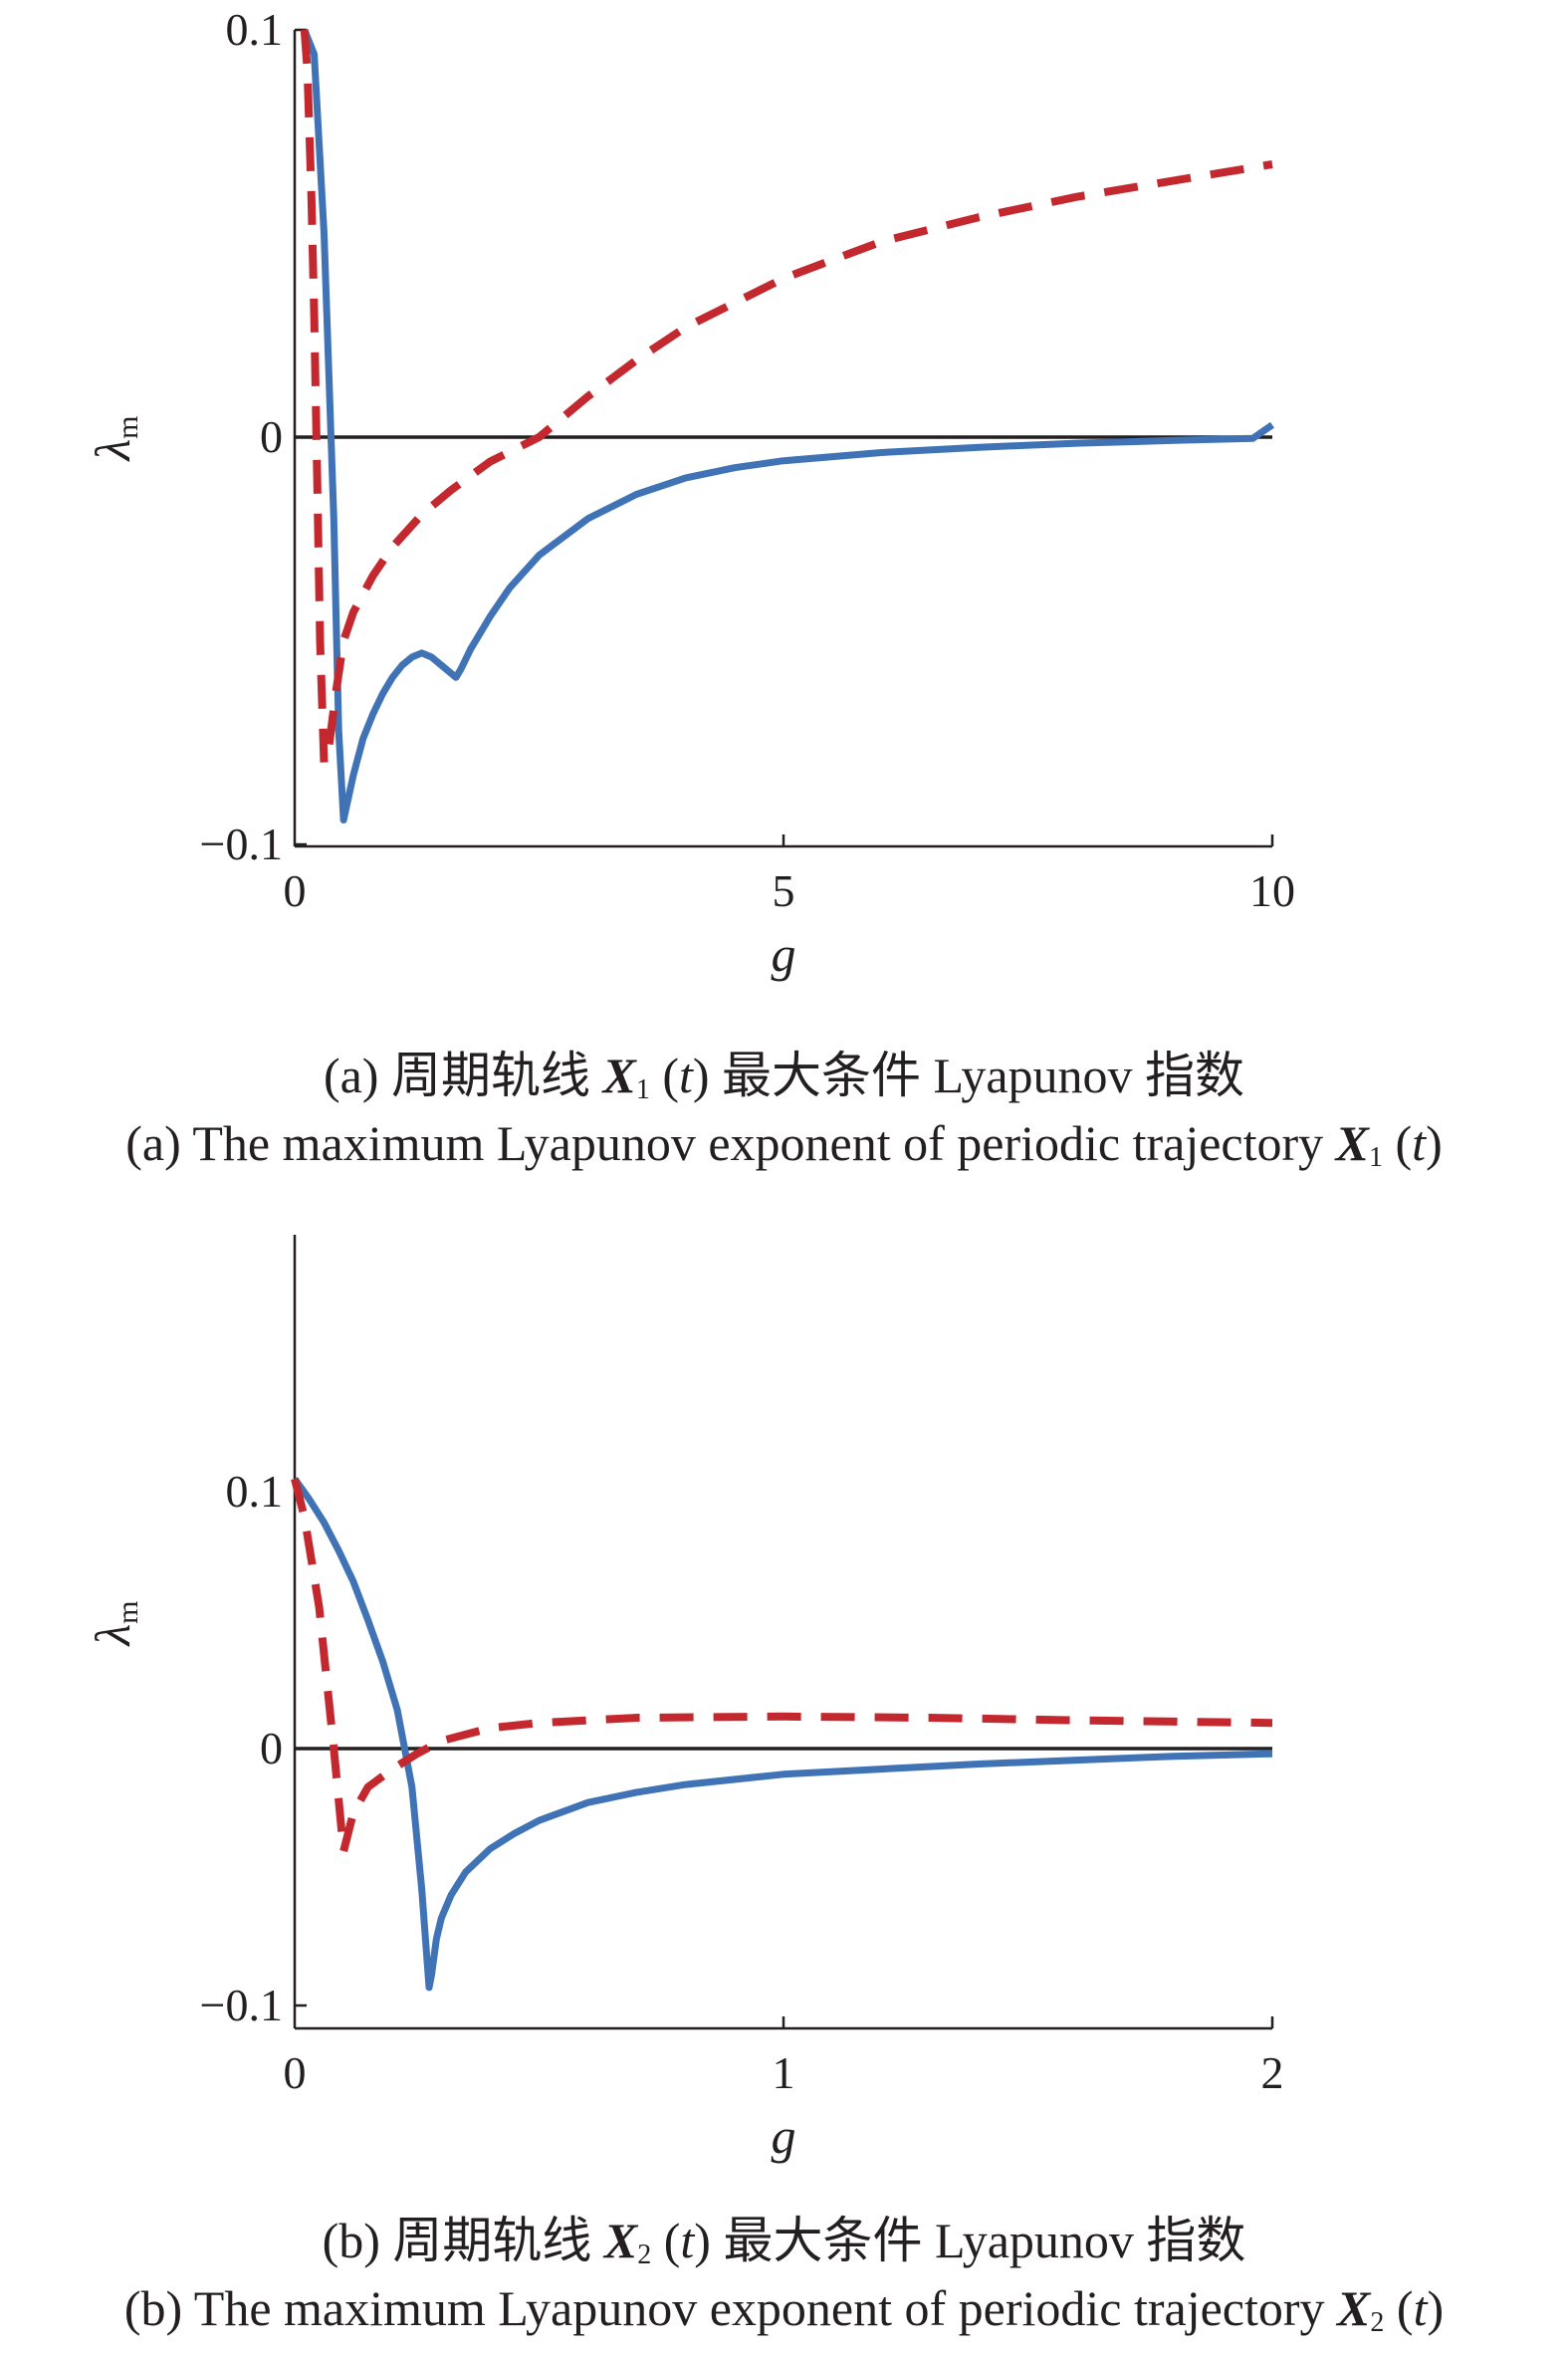  Describe the element at coordinates (702, 2240) in the screenshot. I see `caption-b-cn-close: )` at that location.